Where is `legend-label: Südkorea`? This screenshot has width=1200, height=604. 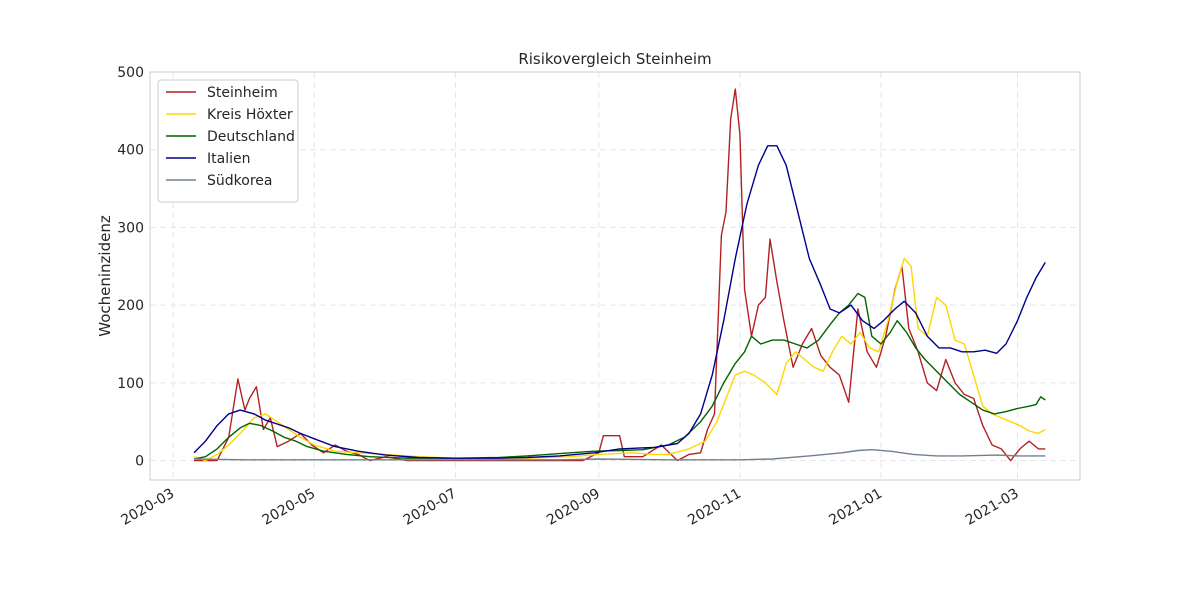 legend-label: Südkorea is located at coordinates (239, 181).